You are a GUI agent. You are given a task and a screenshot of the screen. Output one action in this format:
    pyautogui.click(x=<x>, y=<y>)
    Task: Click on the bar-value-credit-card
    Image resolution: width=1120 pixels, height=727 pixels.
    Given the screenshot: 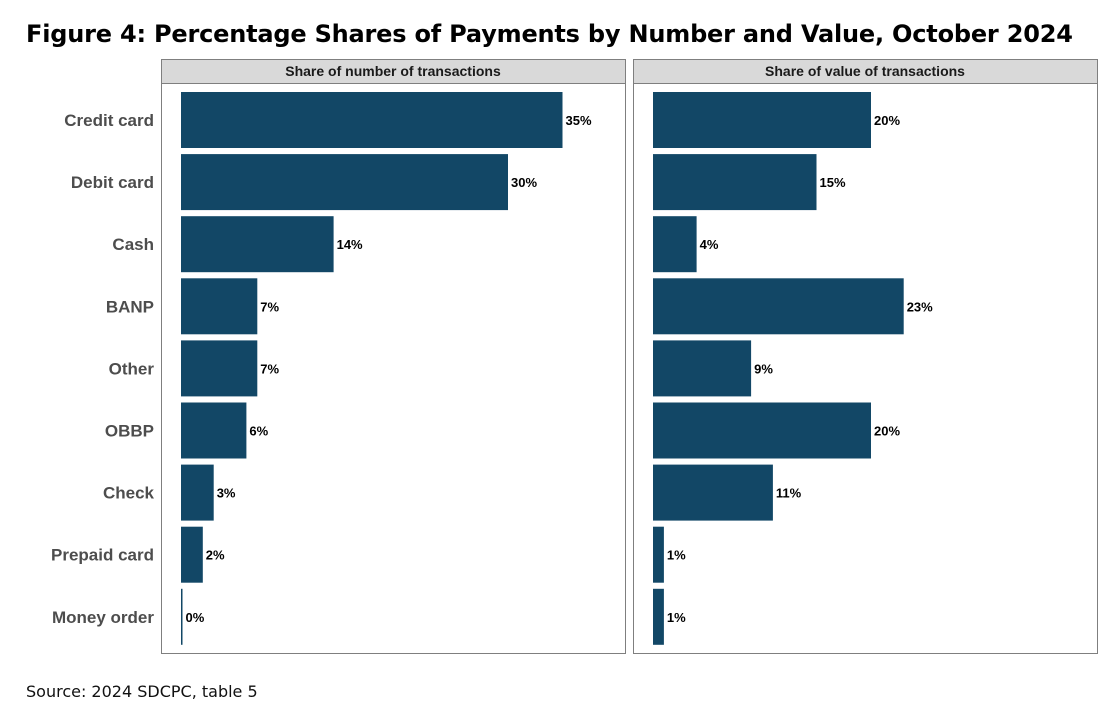 What is the action you would take?
    pyautogui.click(x=762, y=120)
    